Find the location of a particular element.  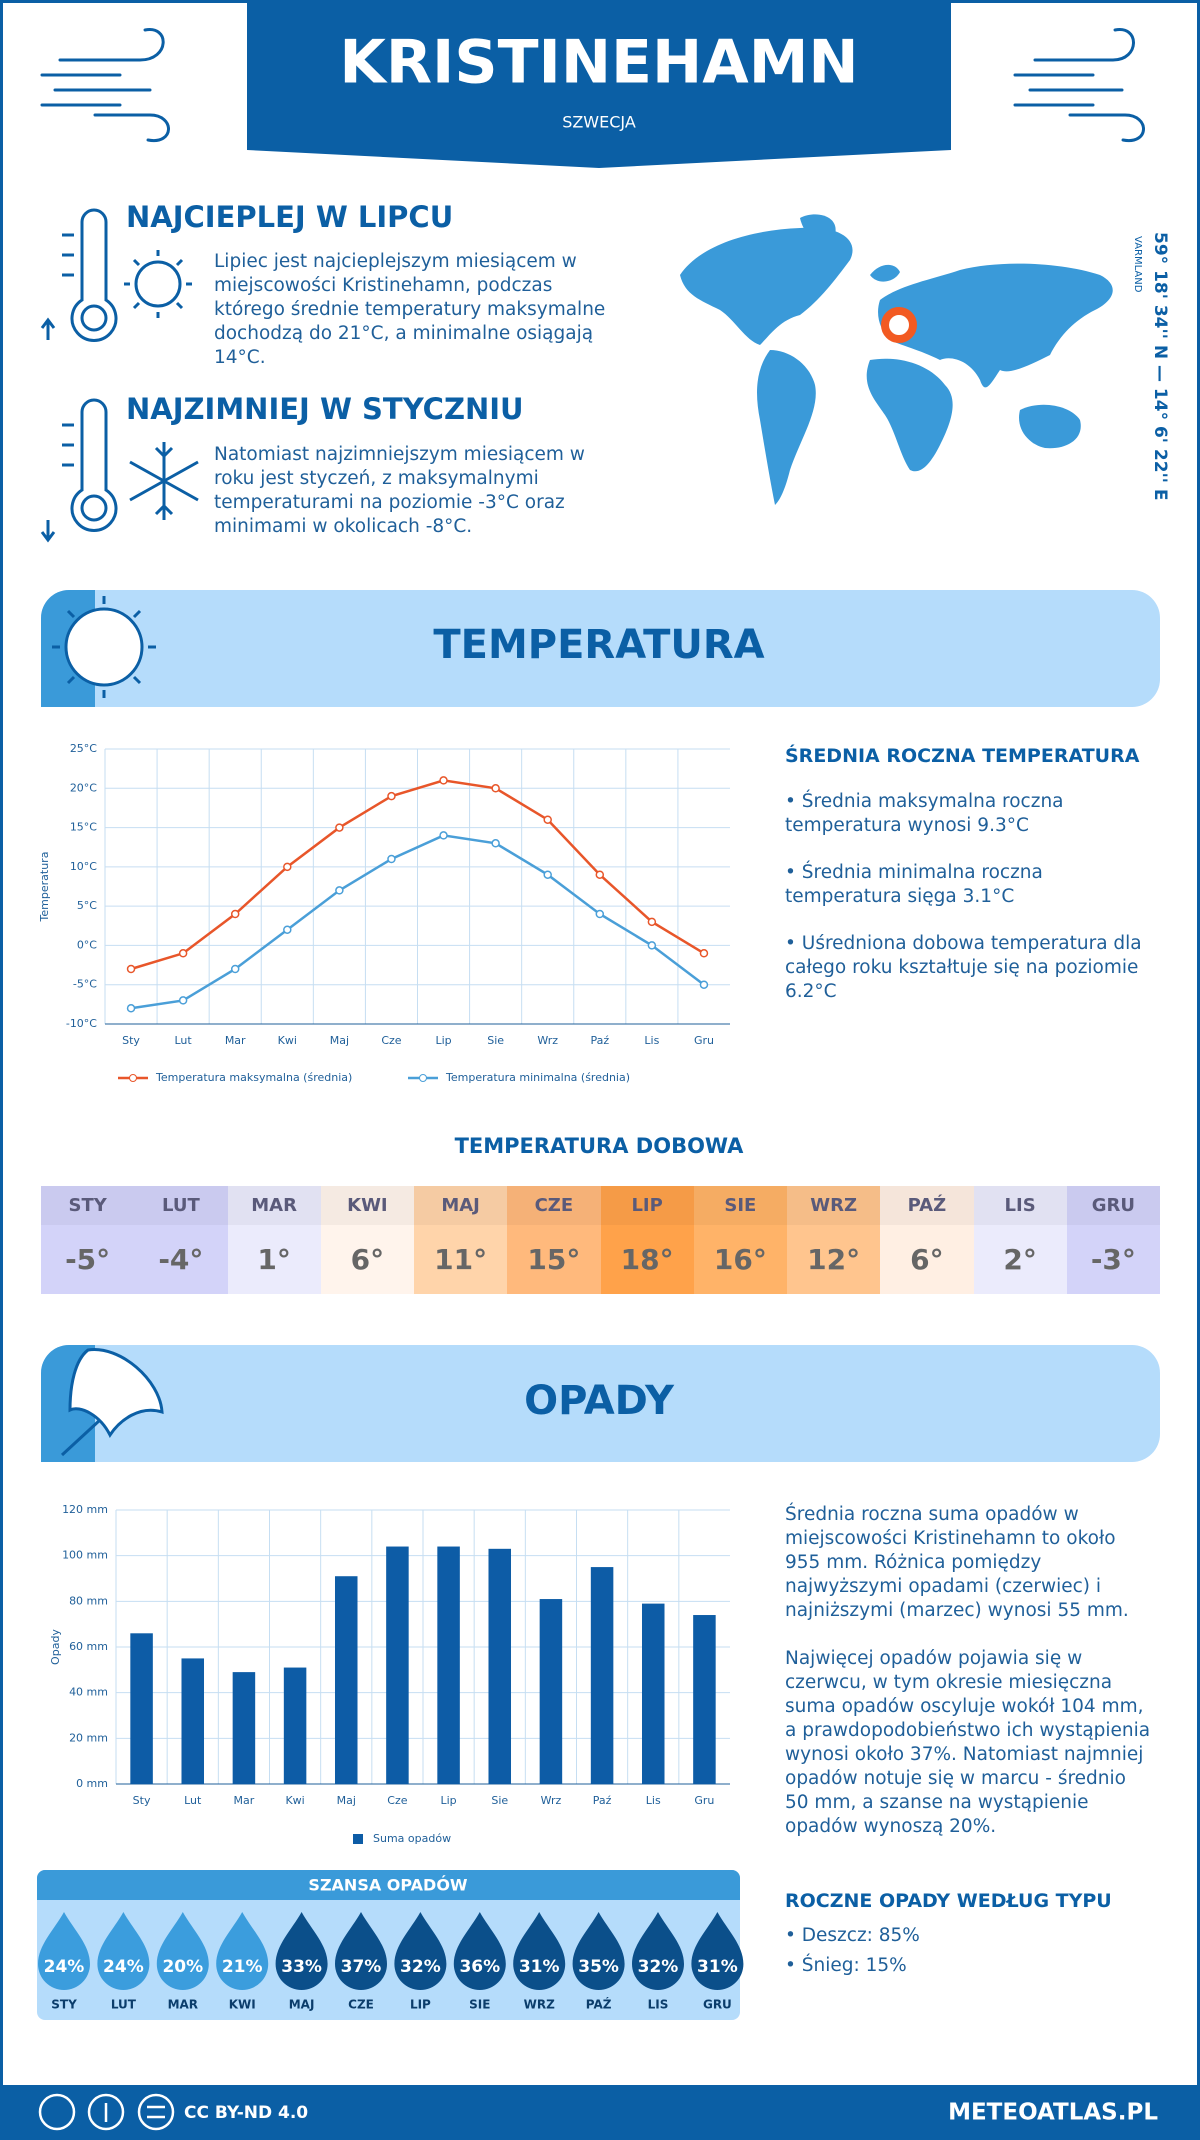

chance-value: 31% is located at coordinates (539, 1967).